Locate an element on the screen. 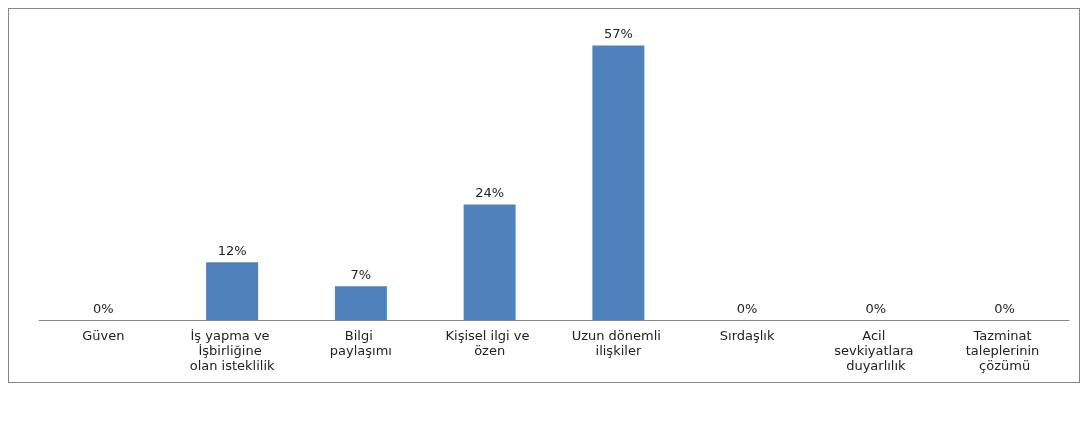 The width and height of the screenshot is (1089, 440). x-tick-label: Acil sevkiyatlara duyarlılık is located at coordinates (876, 350).